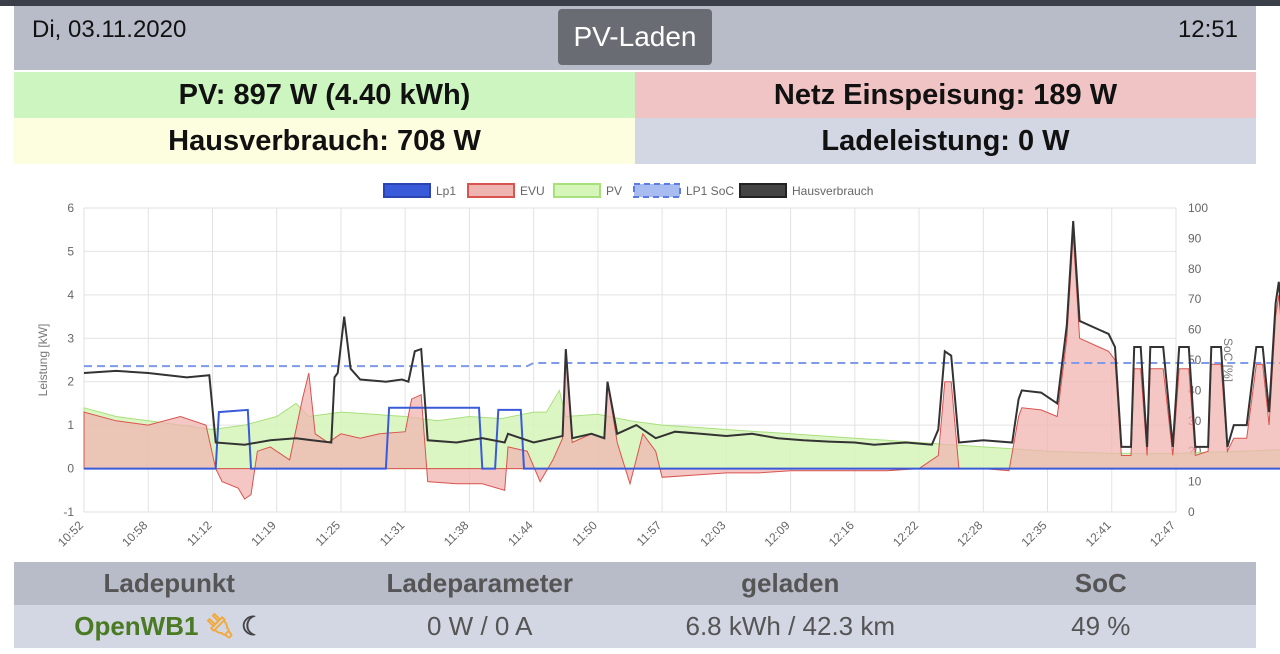 This screenshot has width=1280, height=654. I want to click on header-time: 12:51, so click(1207, 29).